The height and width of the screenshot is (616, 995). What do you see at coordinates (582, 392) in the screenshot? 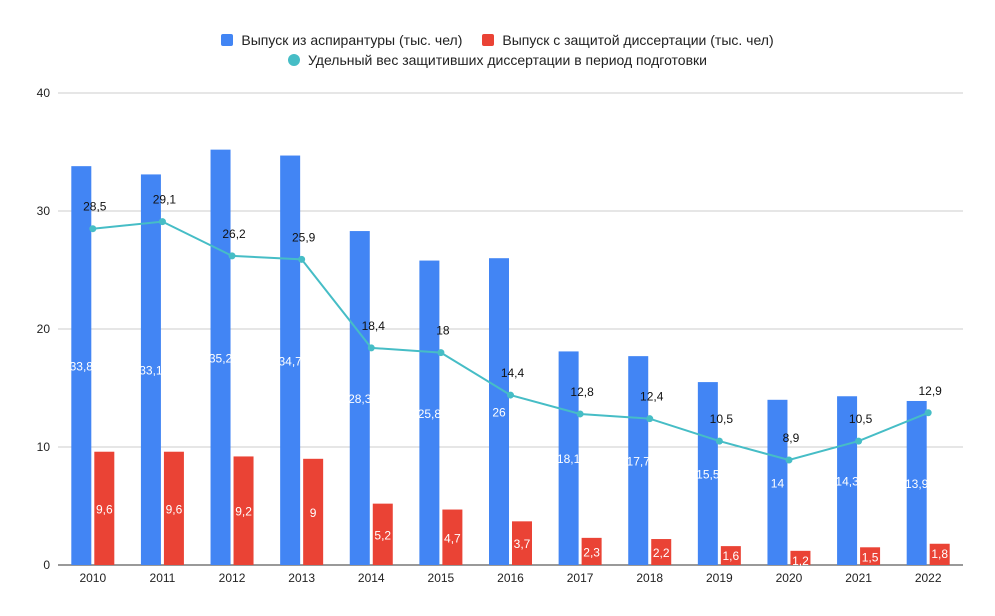
I see `data-label-share: 12,8` at bounding box center [582, 392].